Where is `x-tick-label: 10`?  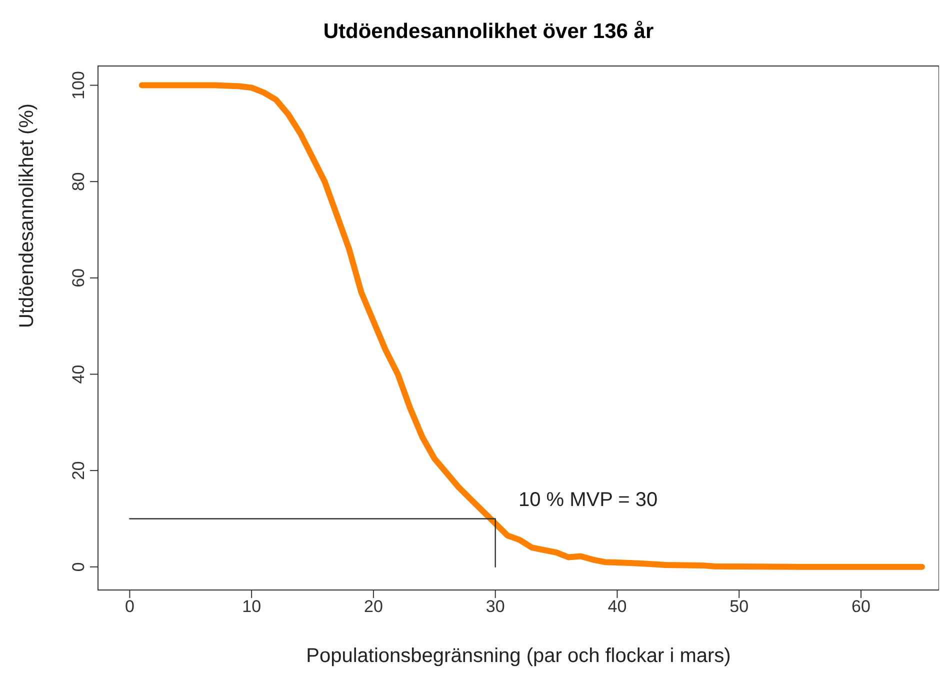
x-tick-label: 10 is located at coordinates (252, 606).